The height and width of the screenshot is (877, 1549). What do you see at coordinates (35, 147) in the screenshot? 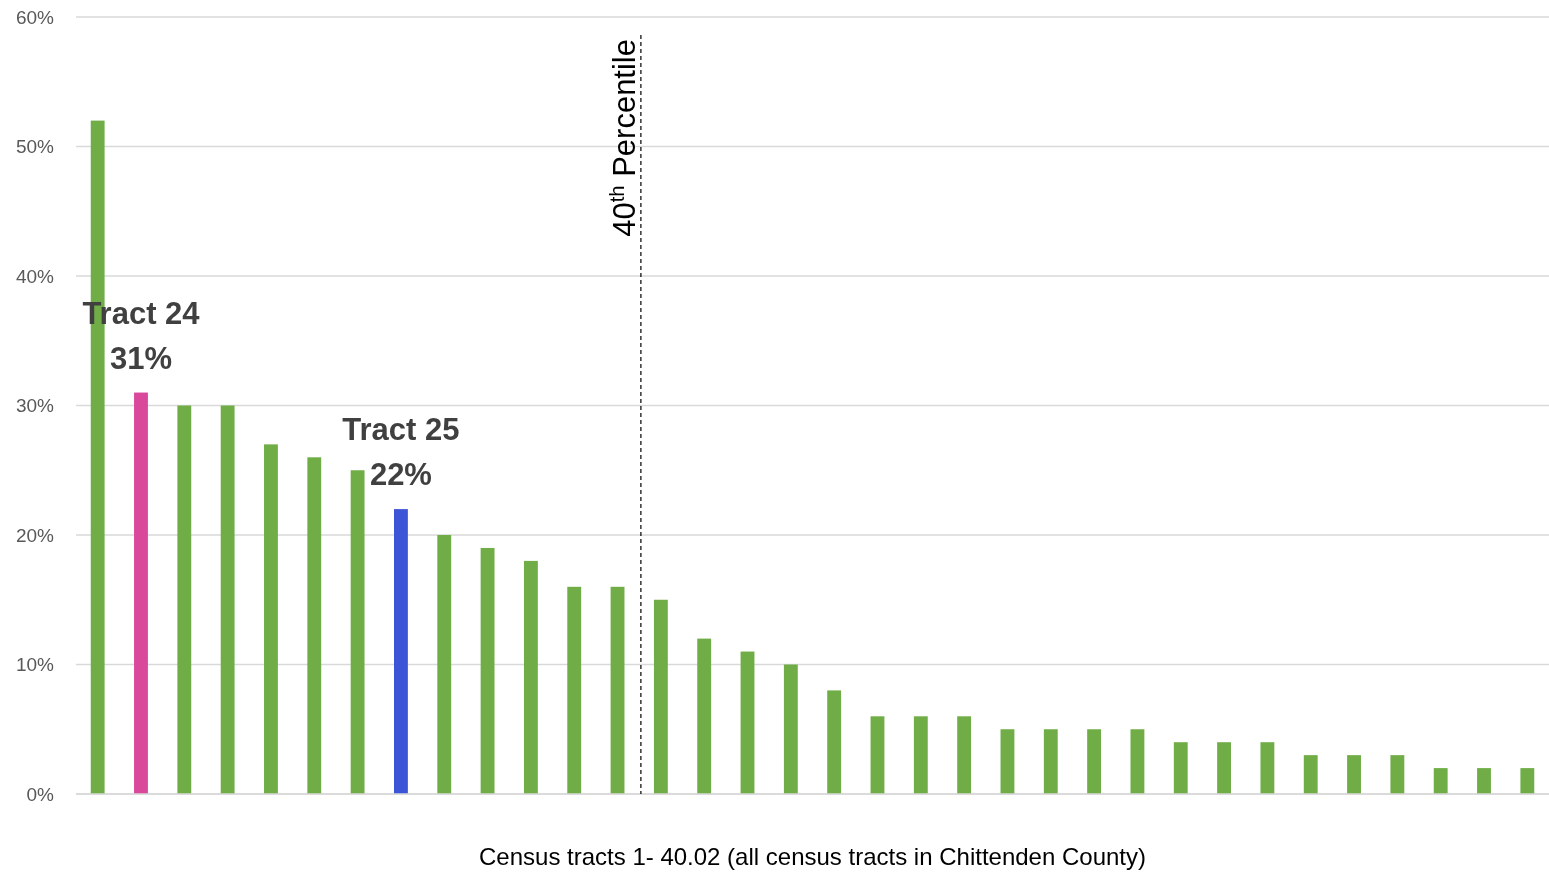
I see `y-tick-label: 50%` at bounding box center [35, 147].